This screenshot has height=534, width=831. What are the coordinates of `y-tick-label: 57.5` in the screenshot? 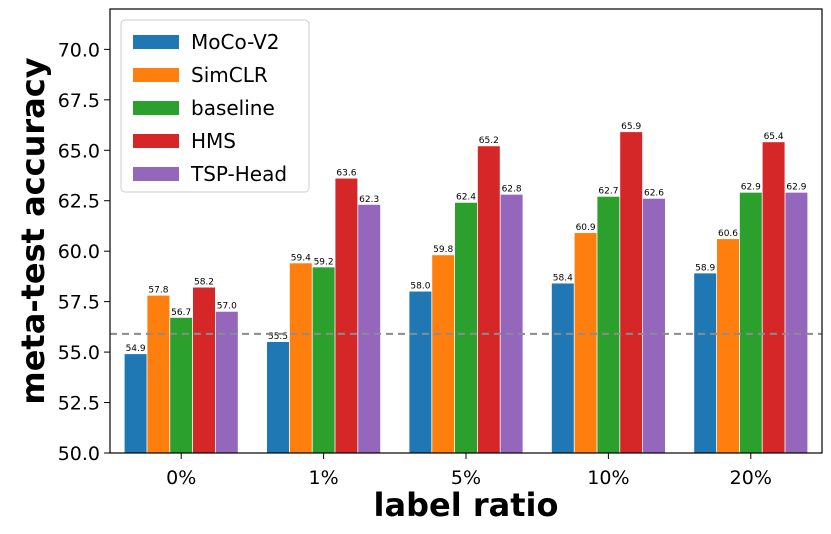 It's located at (79, 303).